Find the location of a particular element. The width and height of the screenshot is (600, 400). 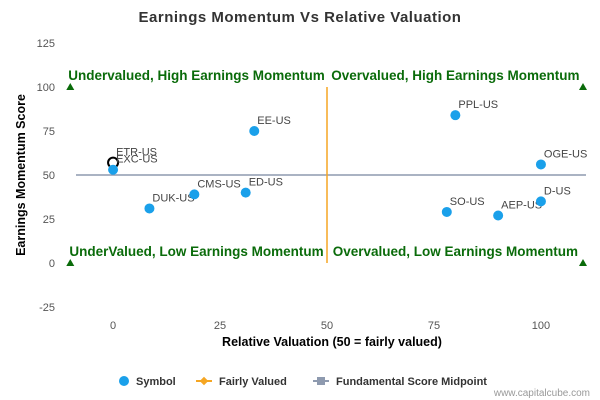

scatter-point-label: EXC-US is located at coordinates (137, 160).